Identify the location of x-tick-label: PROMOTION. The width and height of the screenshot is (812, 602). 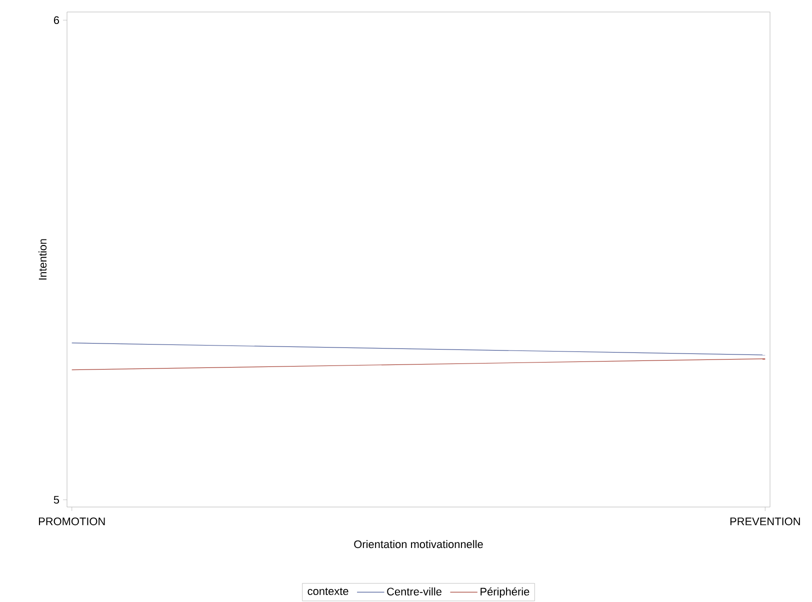
(71, 522).